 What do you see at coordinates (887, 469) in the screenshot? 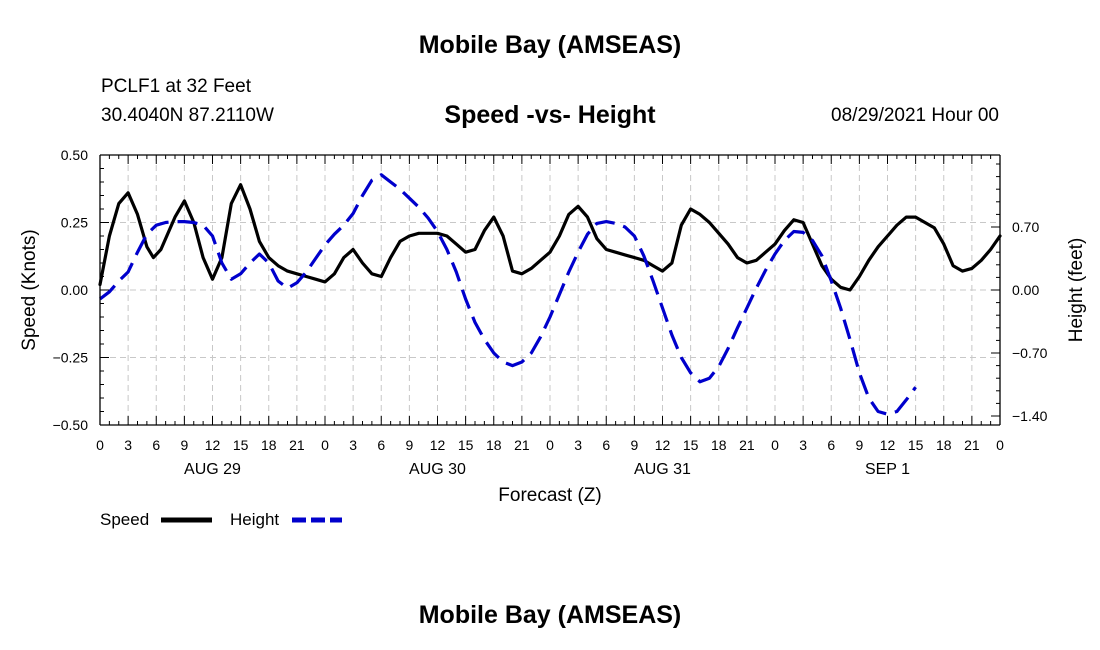
I see `day-label: SEP 1` at bounding box center [887, 469].